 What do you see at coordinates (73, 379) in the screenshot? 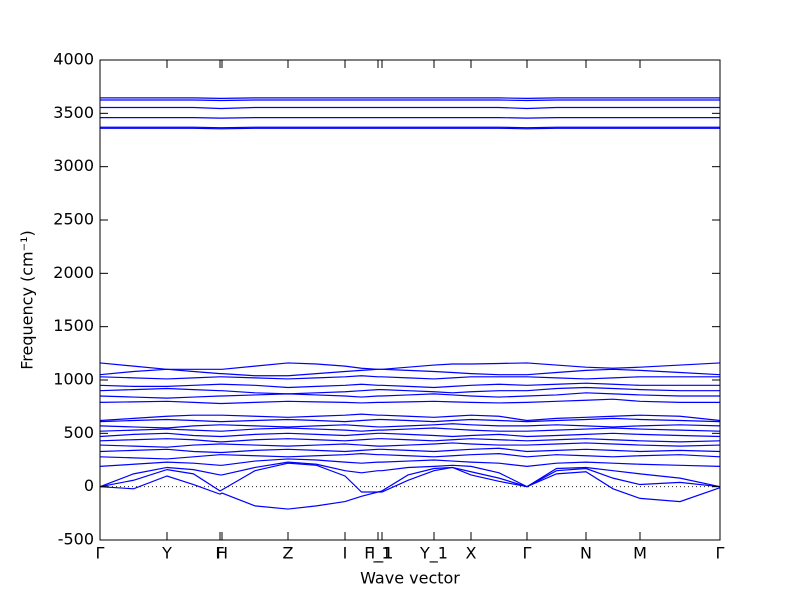
I see `y-tick-label: 1000` at bounding box center [73, 379].